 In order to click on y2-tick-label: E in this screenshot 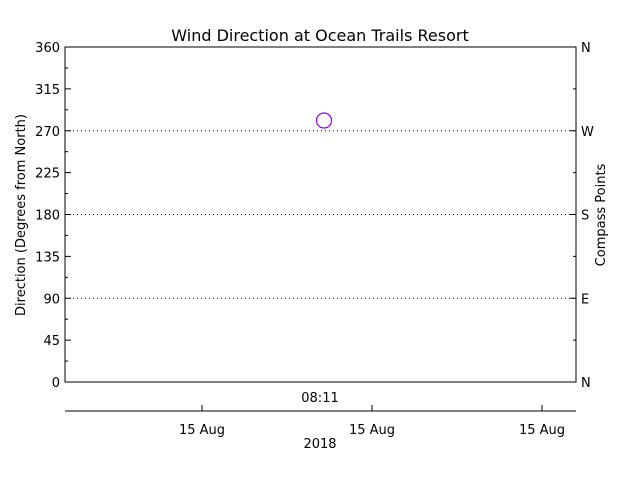, I will do `click(585, 299)`.